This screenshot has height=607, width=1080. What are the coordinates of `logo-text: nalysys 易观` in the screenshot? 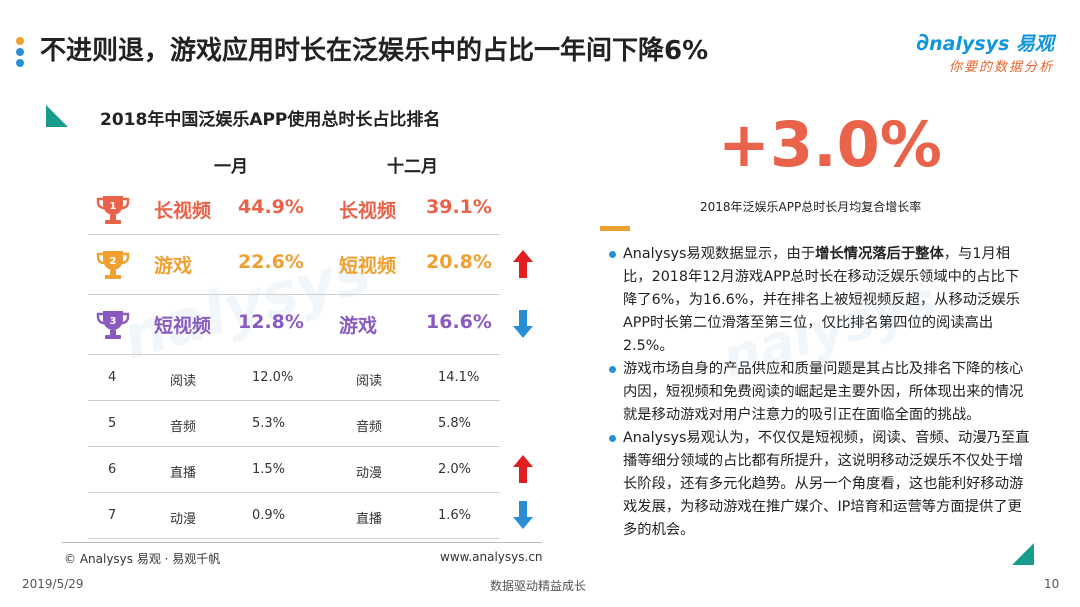 It's located at (991, 44).